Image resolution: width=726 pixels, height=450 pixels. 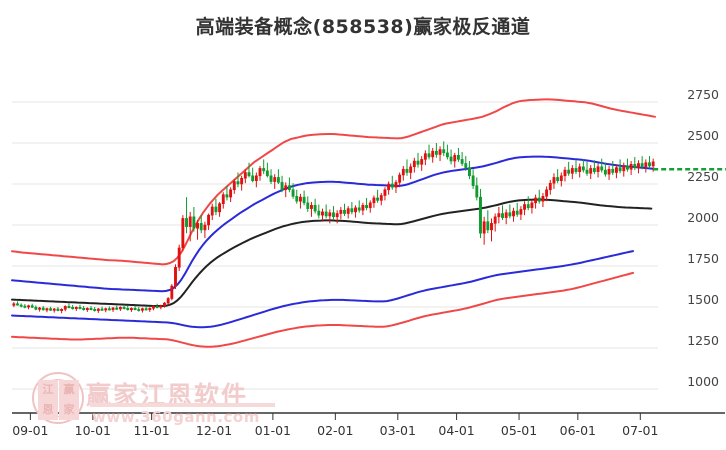 What do you see at coordinates (456, 430) in the screenshot?
I see `x-axis-tick-label: 04-01` at bounding box center [456, 430].